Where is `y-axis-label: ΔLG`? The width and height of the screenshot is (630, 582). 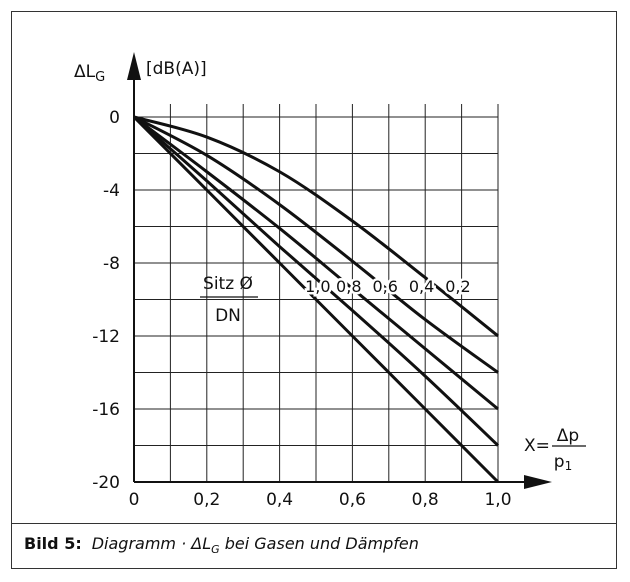
y-axis-label: ΔLG is located at coordinates (89, 73).